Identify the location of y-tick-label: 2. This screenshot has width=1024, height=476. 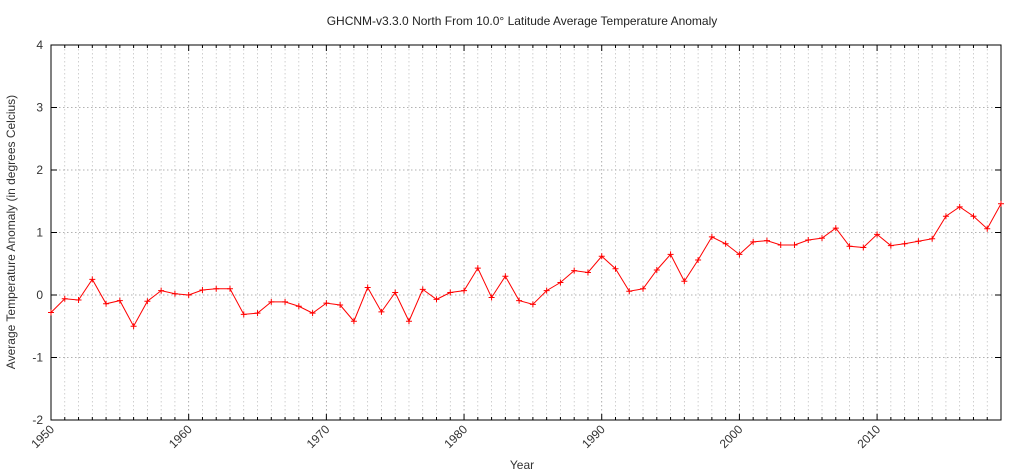
(39, 170).